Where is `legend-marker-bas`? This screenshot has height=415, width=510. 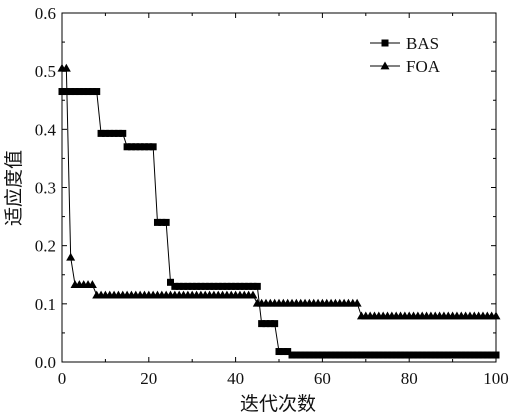 legend-marker-bas is located at coordinates (385, 43).